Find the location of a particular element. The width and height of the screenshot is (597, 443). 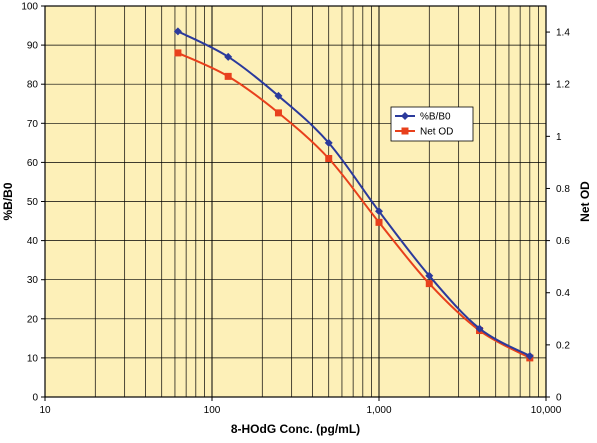

y2-tick-label: 1.4 is located at coordinates (563, 33).